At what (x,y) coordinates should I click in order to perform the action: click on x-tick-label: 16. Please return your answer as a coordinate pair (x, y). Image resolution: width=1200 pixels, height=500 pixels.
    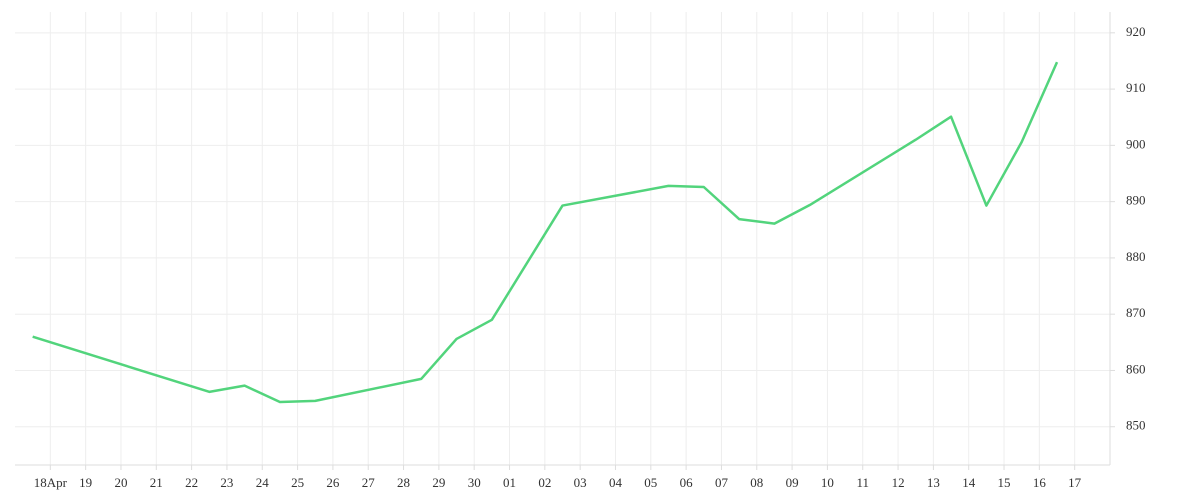
    Looking at the image, I should click on (1040, 482).